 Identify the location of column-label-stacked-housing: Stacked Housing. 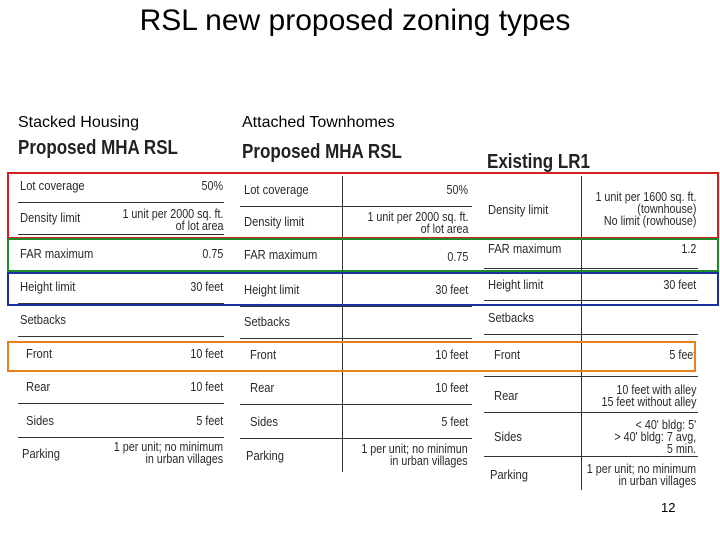
(78, 122).